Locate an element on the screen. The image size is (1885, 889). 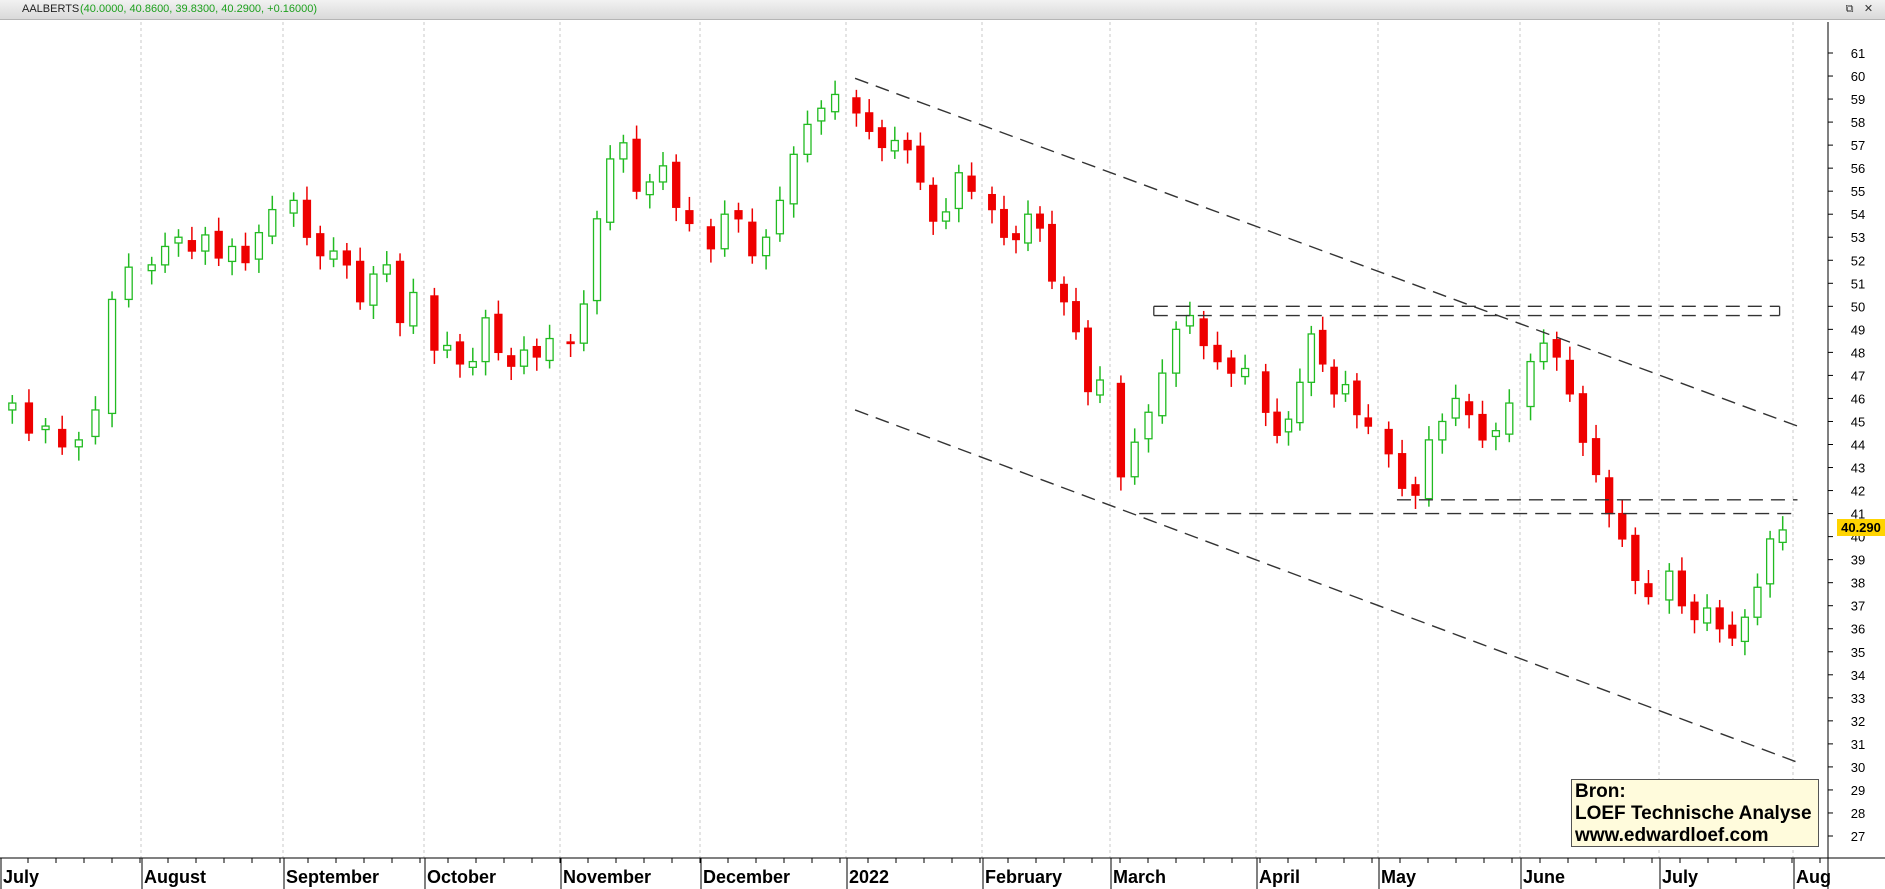
price-tick-label: 47 is located at coordinates (1858, 375).